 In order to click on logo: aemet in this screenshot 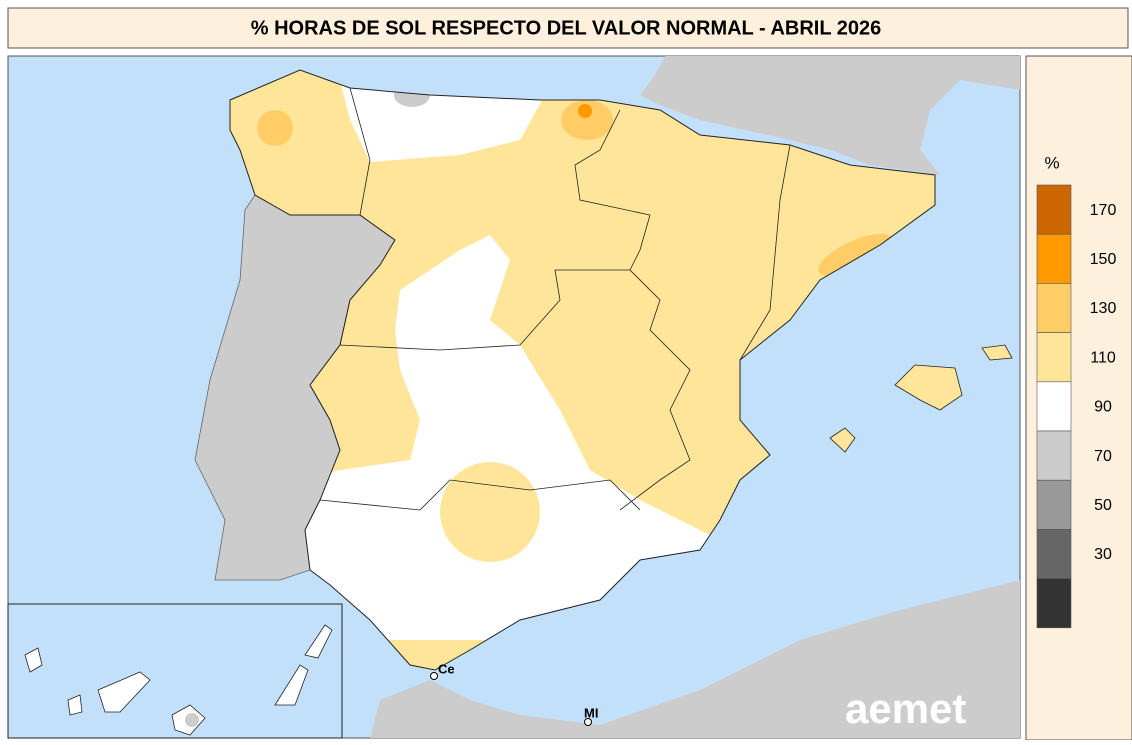, I will do `click(905, 708)`.